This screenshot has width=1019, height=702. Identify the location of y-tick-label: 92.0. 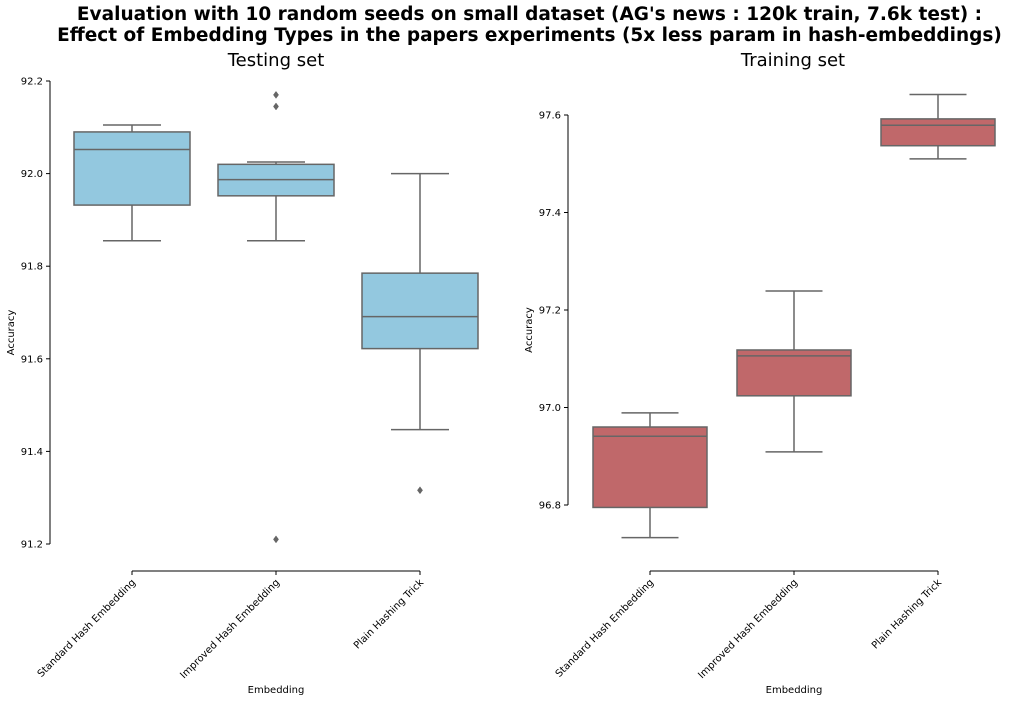
(32, 174).